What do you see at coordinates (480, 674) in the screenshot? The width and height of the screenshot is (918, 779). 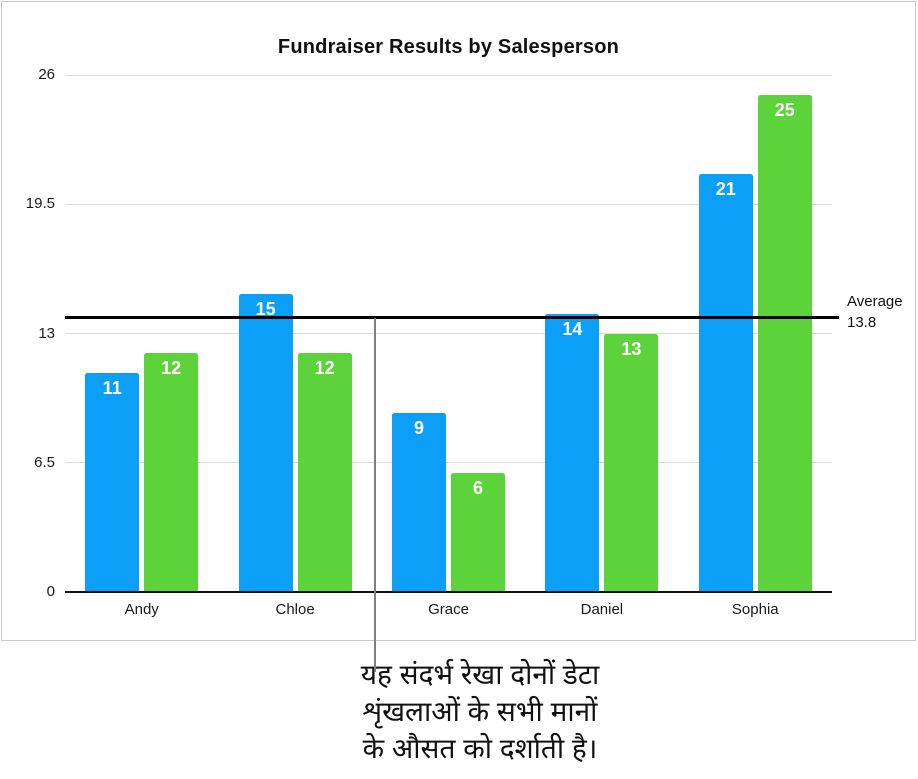 I see `annotation-line-1: यह संदर्भ रेखा दोनों डेटा` at bounding box center [480, 674].